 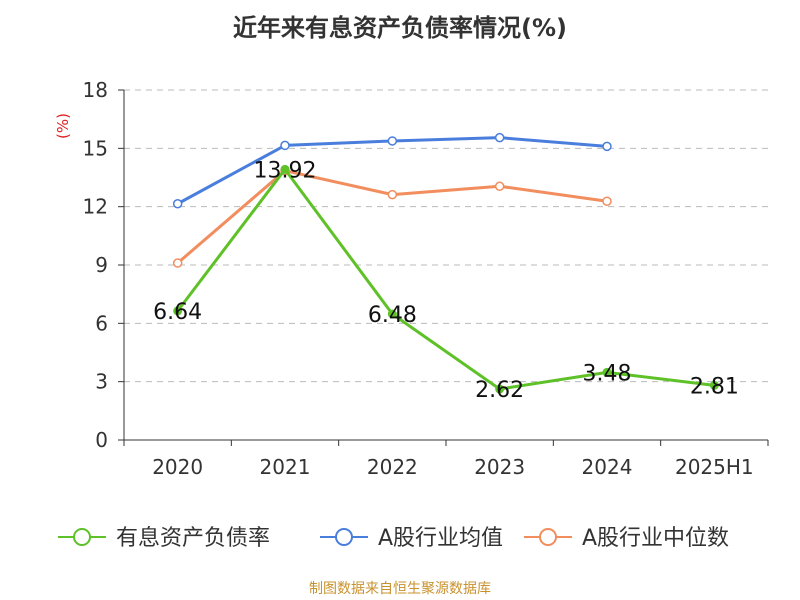 I want to click on data-label: 13.92, so click(x=285, y=170).